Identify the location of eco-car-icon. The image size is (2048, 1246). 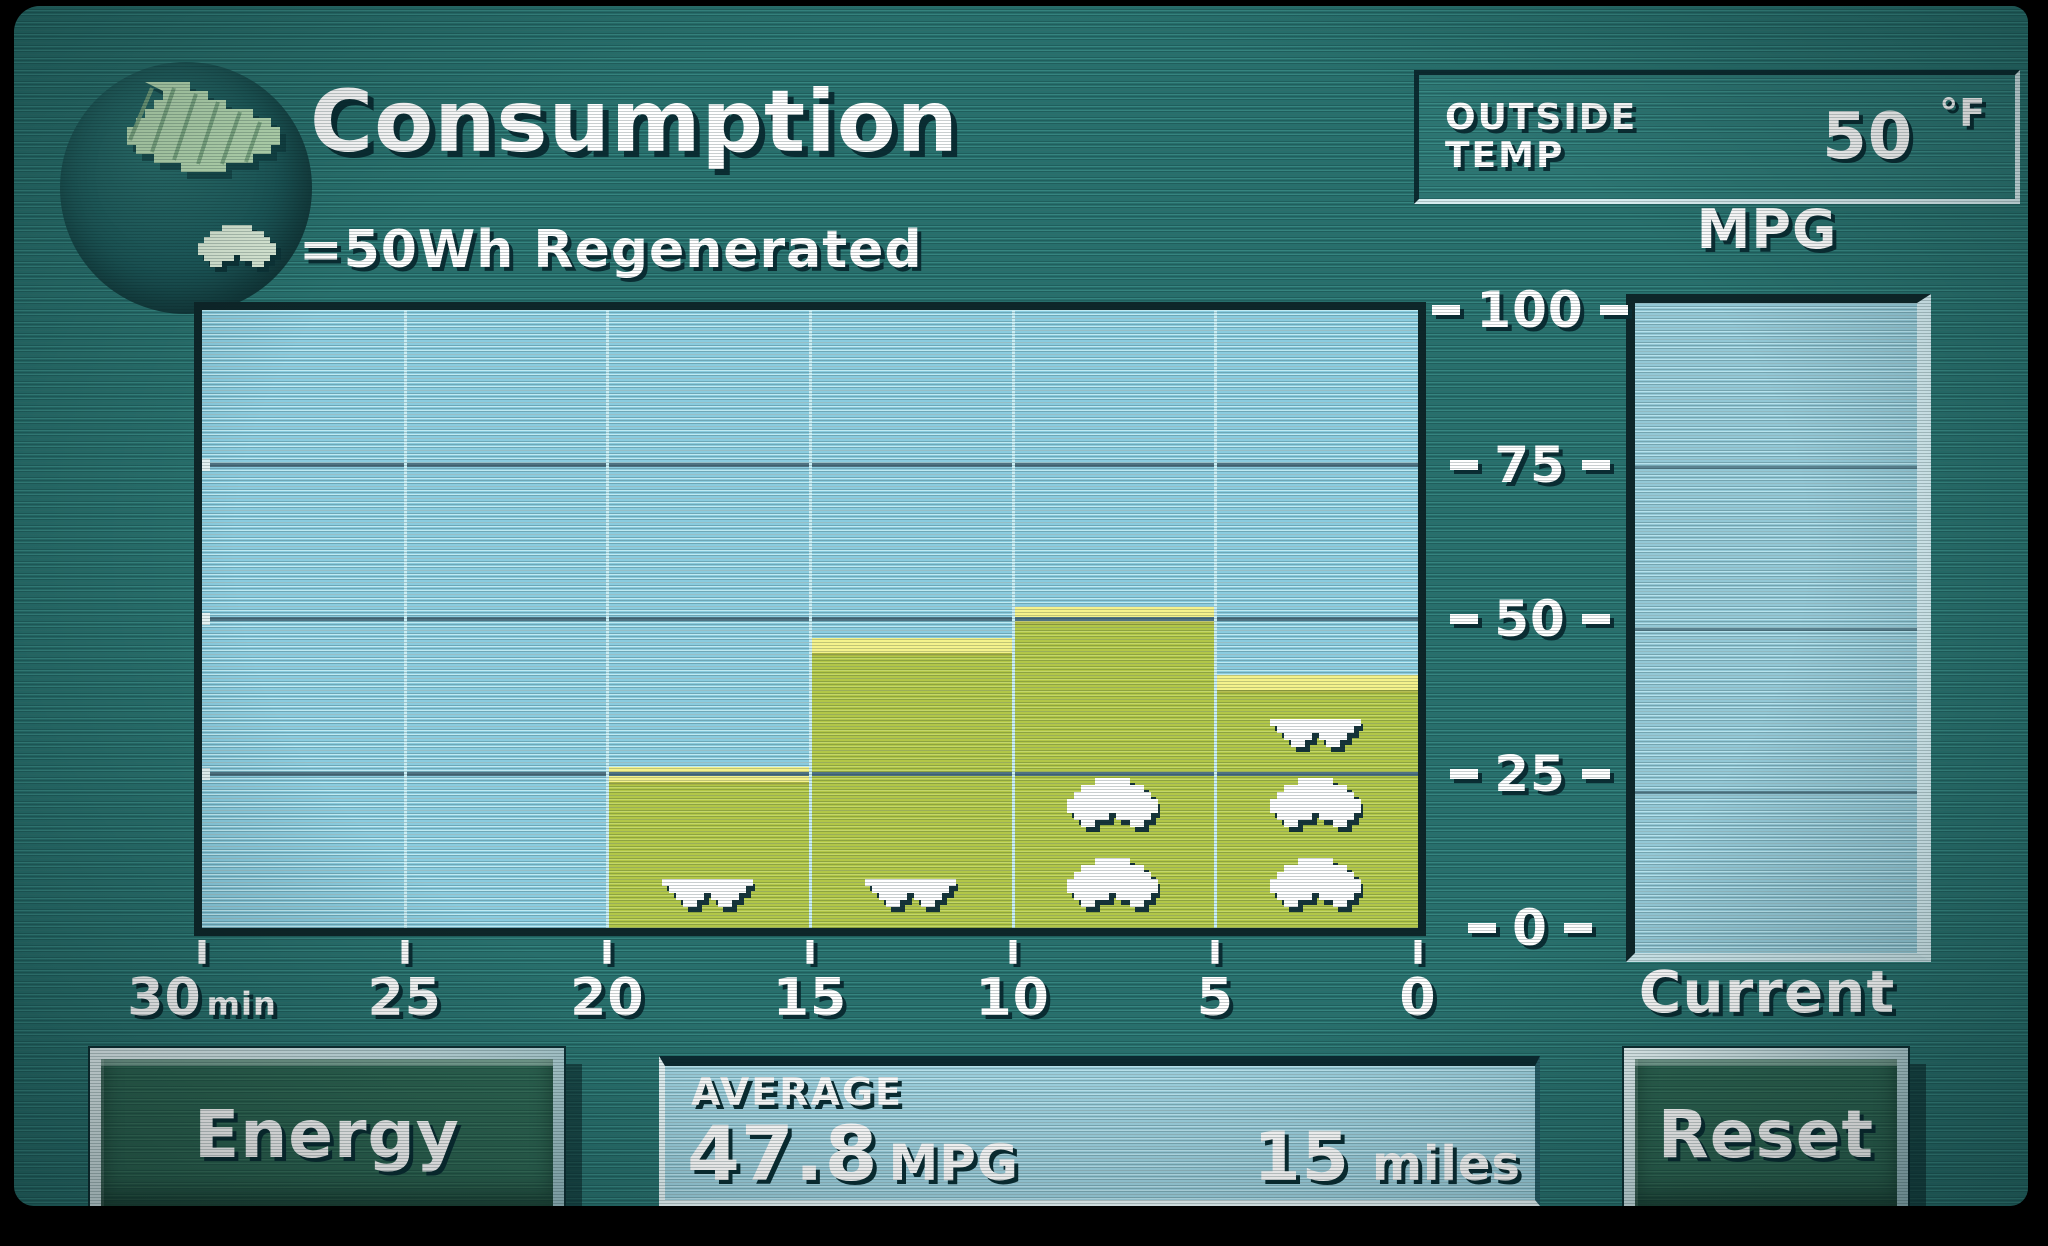
(206, 130).